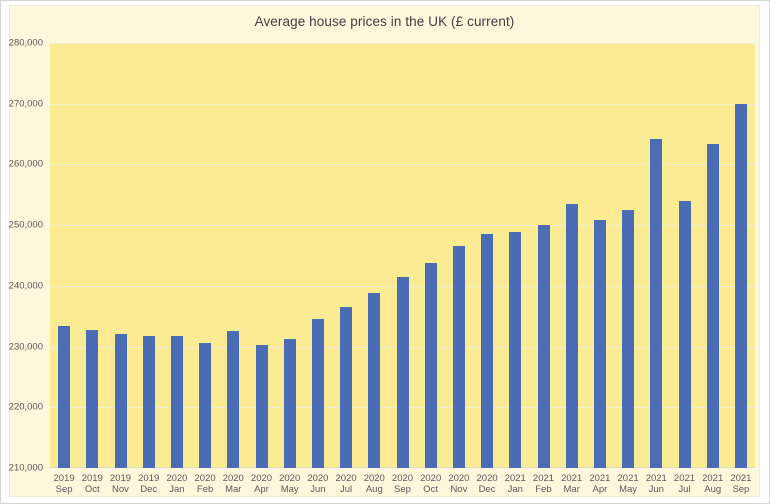 The height and width of the screenshot is (504, 770). Describe the element at coordinates (346, 387) in the screenshot. I see `bar-2020-jul` at that location.